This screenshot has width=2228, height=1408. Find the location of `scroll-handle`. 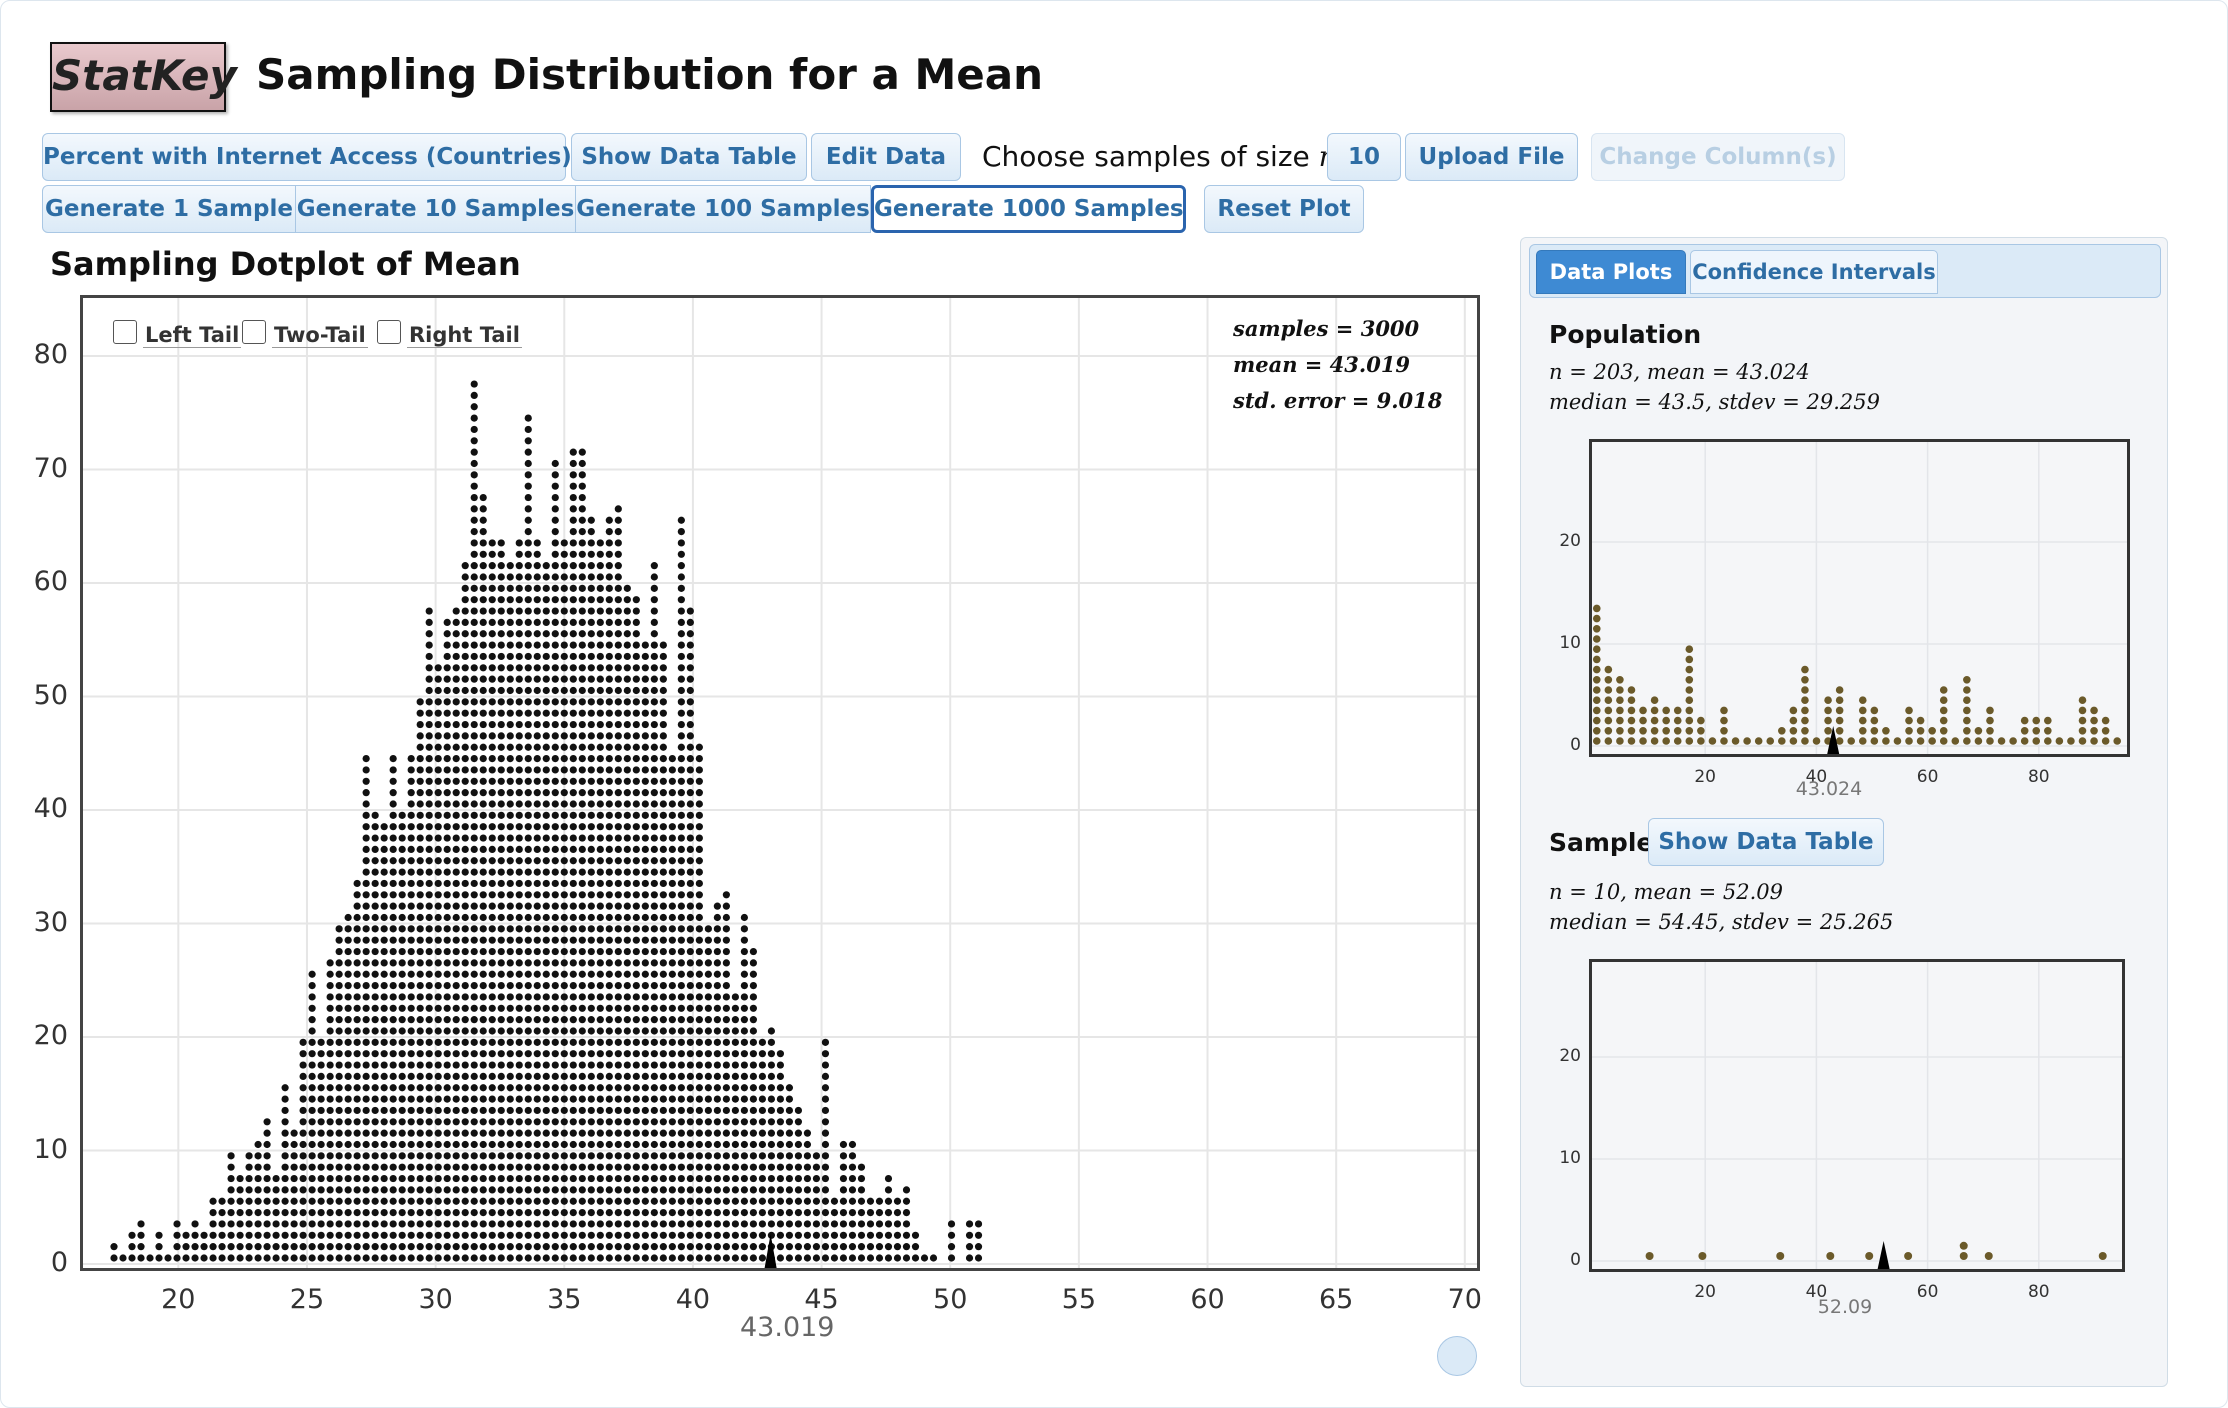

scroll-handle is located at coordinates (1457, 1356).